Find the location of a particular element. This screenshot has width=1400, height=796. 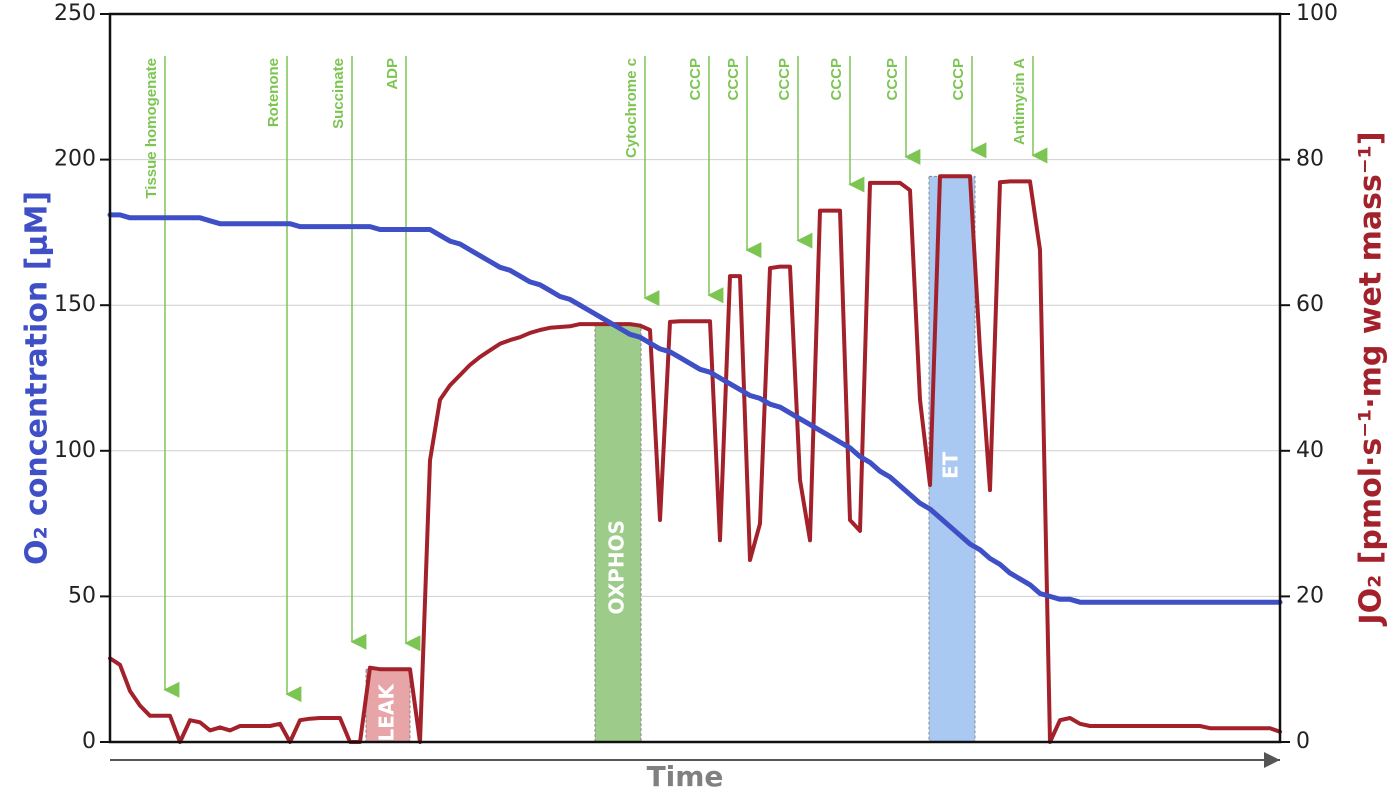

y2-tick-label: 20 is located at coordinates (1310, 595).